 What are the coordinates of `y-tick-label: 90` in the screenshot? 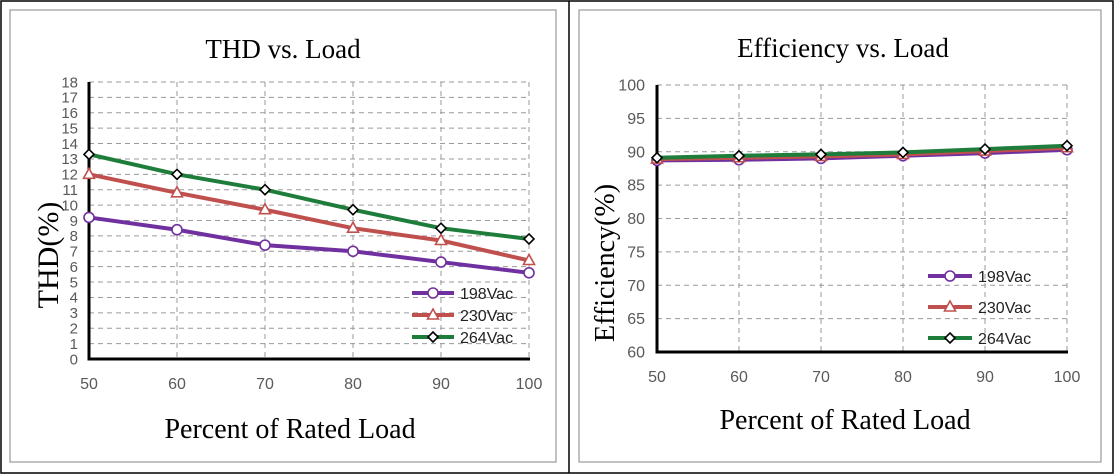 It's located at (636, 152).